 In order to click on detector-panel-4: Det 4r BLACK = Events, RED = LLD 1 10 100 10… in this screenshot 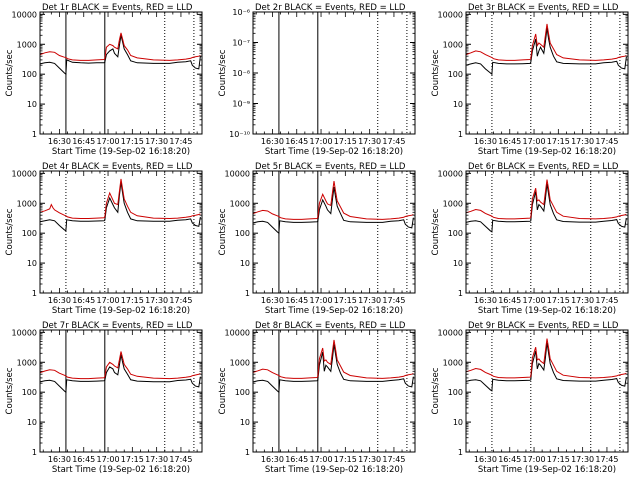, I will do `click(104, 239)`.